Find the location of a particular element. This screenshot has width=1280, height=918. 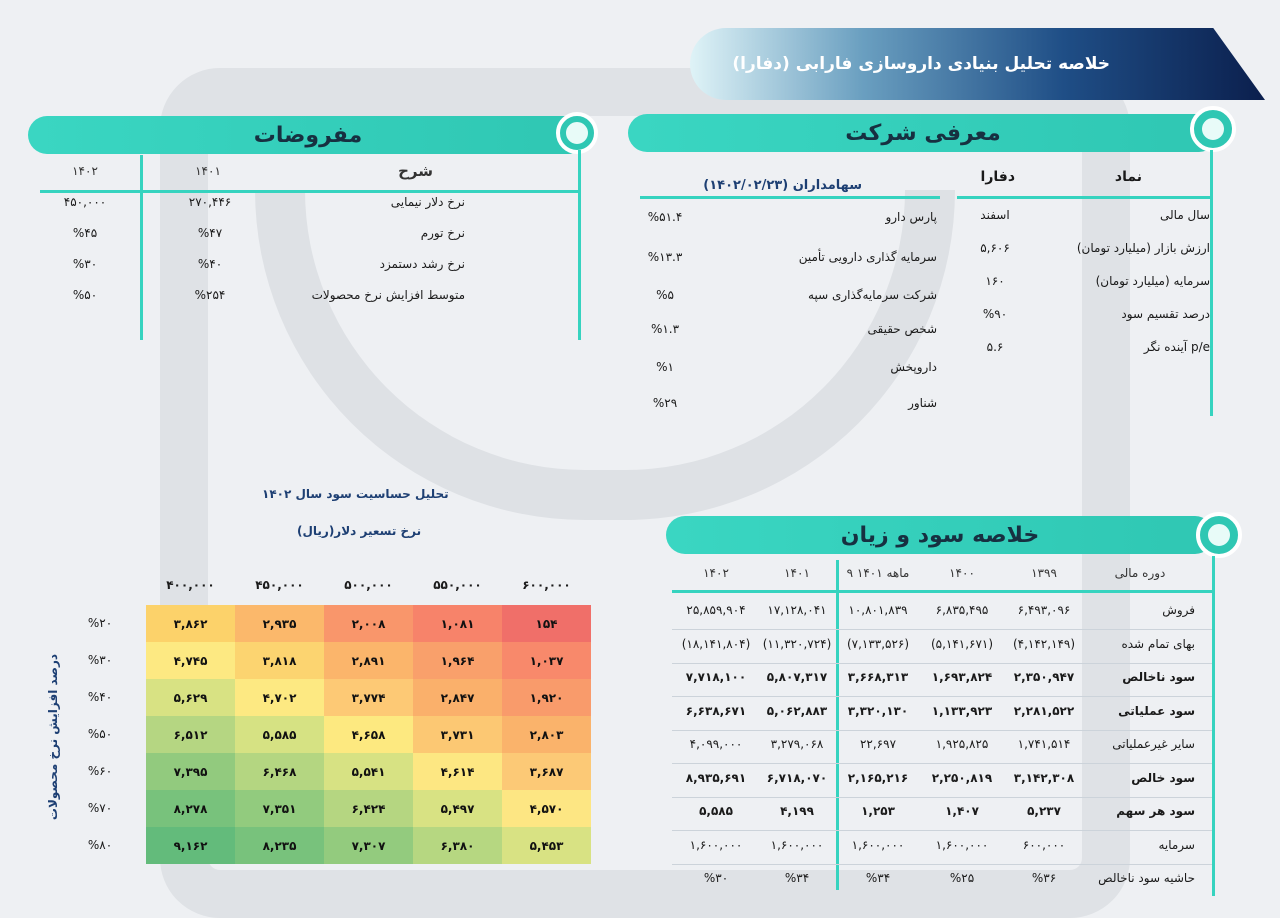

company-info-value: اسفند is located at coordinates (995, 215).